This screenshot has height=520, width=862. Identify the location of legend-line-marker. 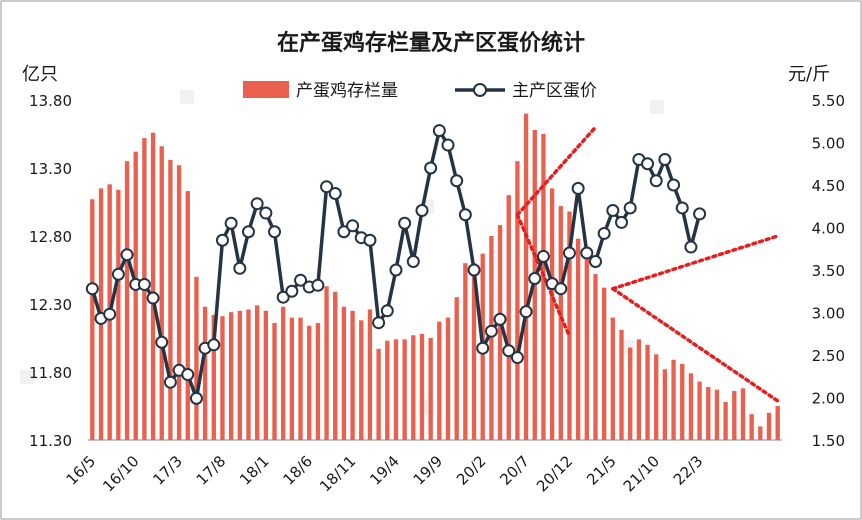
(480, 90).